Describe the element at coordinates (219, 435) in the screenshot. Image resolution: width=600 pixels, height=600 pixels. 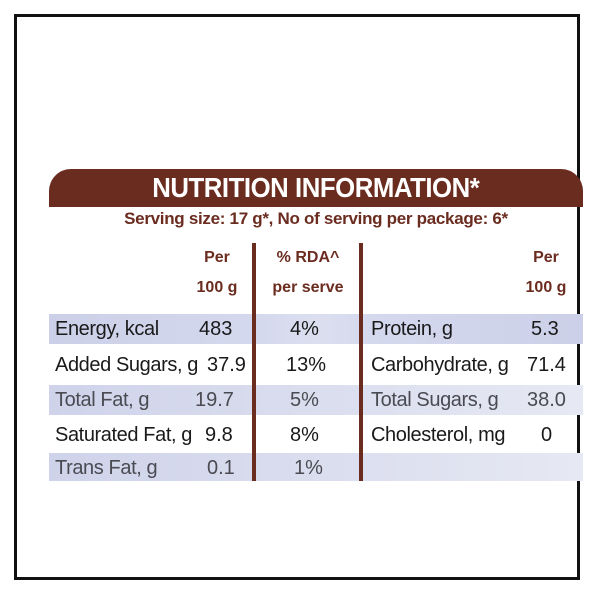
I see `row-value: 9.8` at that location.